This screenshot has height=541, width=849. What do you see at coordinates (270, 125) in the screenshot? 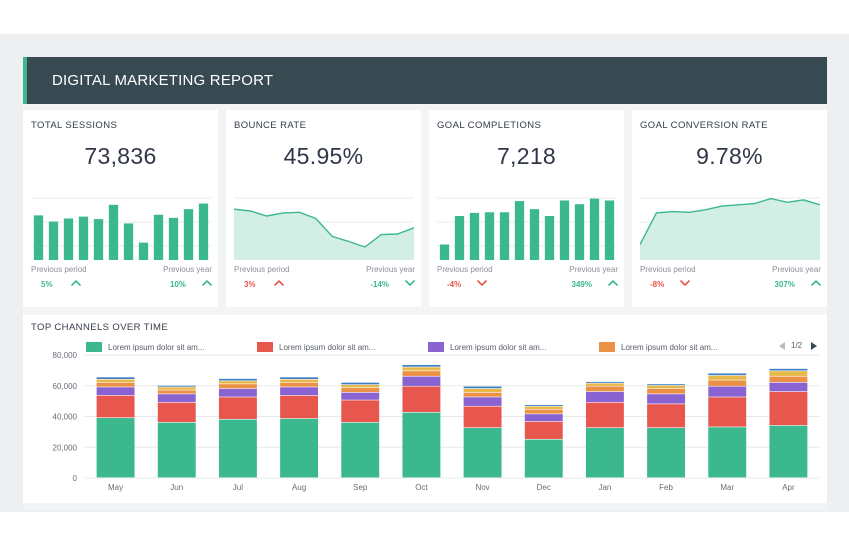
I see `kpi-label: BOUNCE RATE` at bounding box center [270, 125].